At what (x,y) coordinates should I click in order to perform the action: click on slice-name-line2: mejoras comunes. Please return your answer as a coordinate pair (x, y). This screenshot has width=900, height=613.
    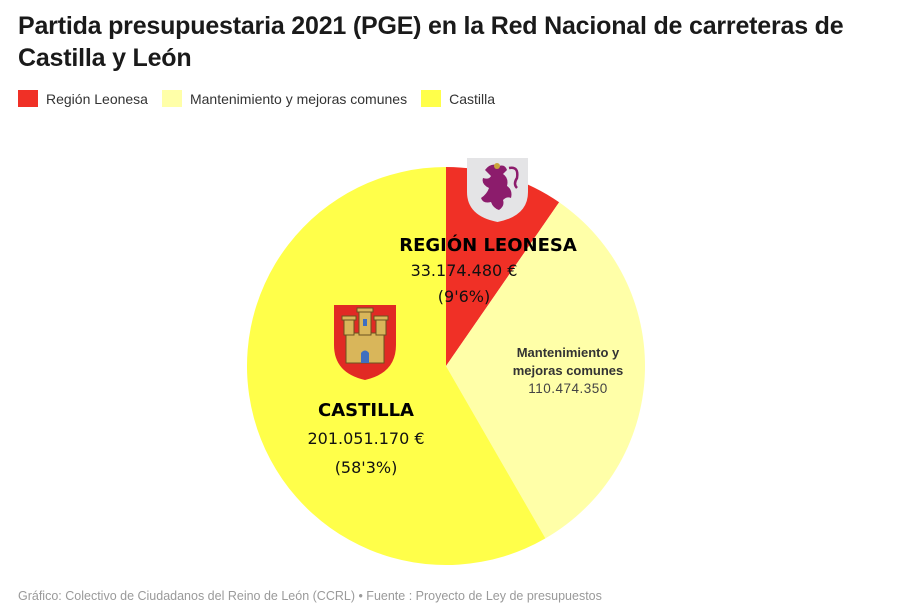
    Looking at the image, I should click on (568, 370).